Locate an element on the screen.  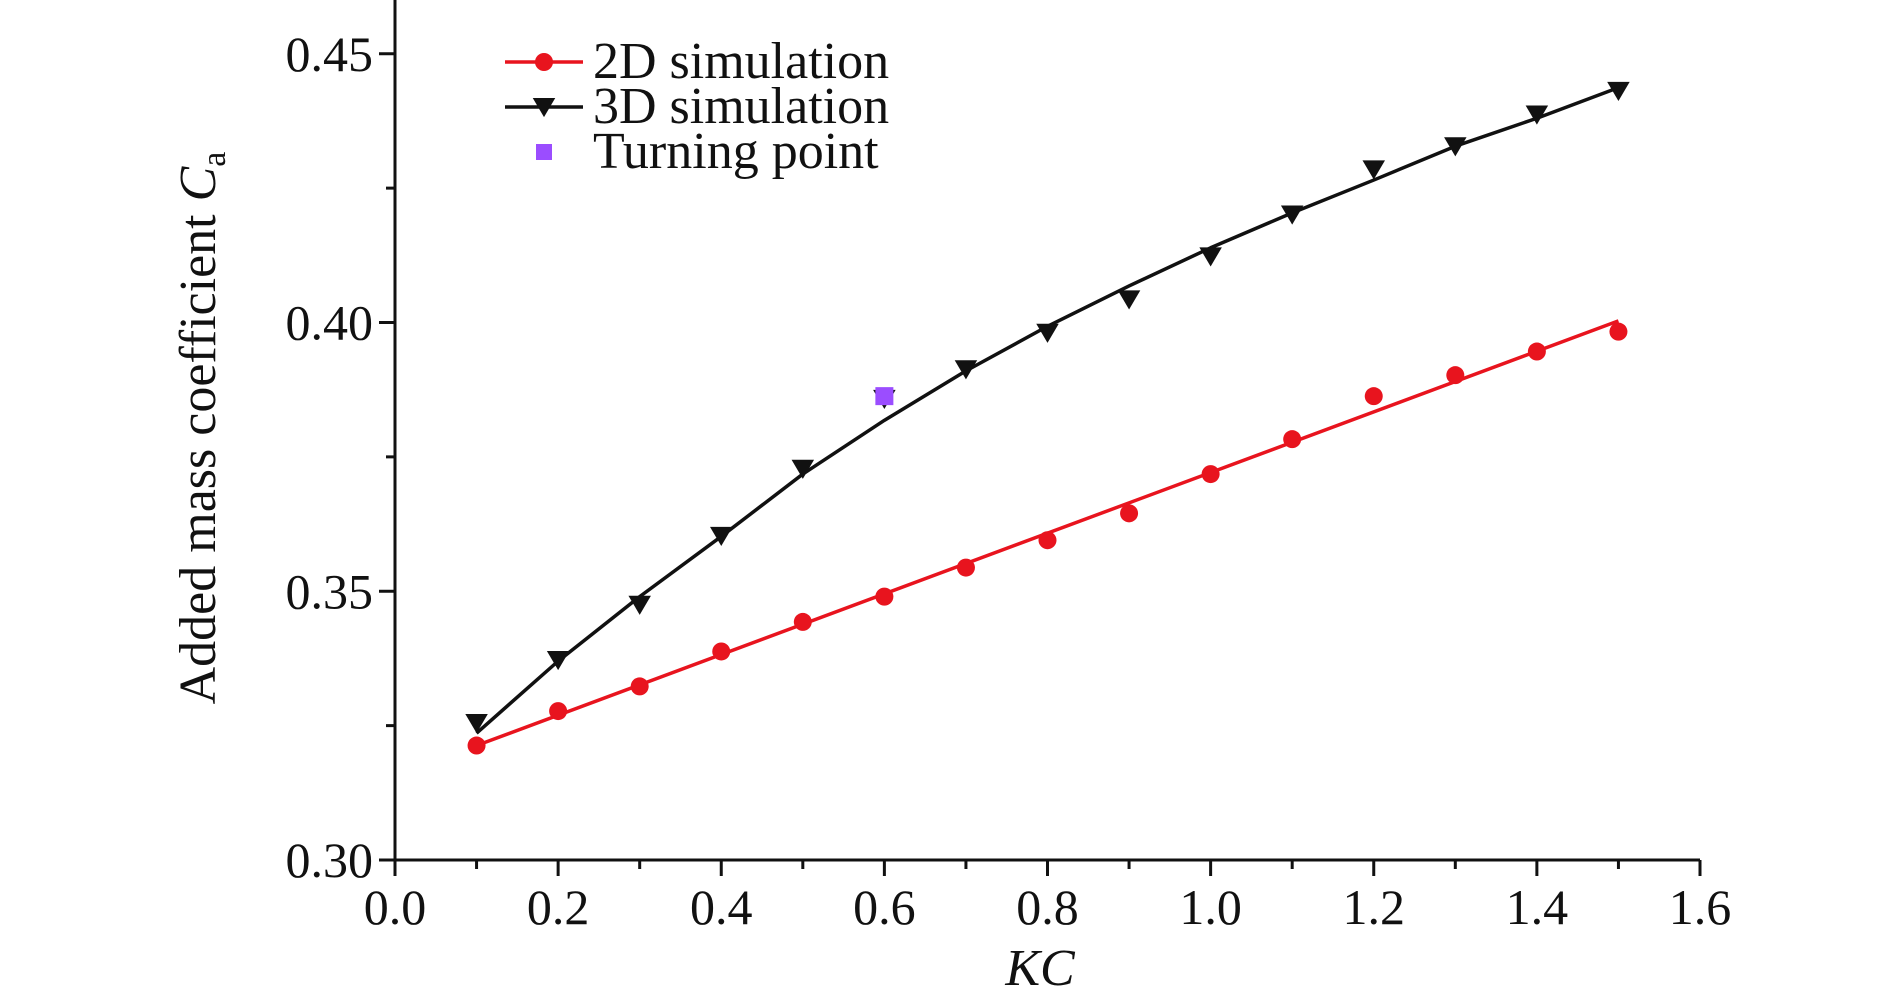
x-tick-label: 1.2 is located at coordinates (1374, 907).